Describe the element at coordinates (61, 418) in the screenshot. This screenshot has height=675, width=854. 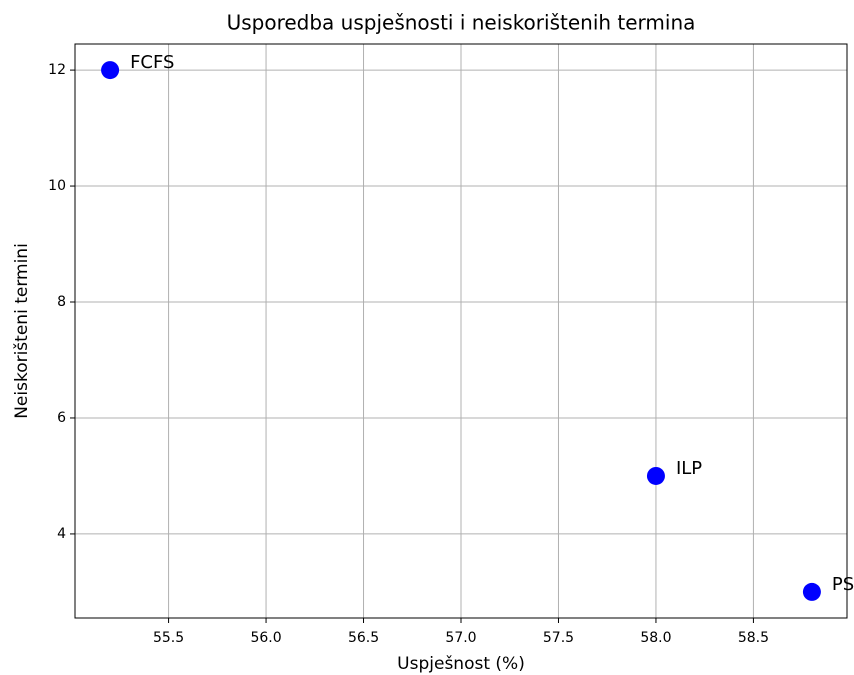
I see `y-tick-label: 6` at that location.